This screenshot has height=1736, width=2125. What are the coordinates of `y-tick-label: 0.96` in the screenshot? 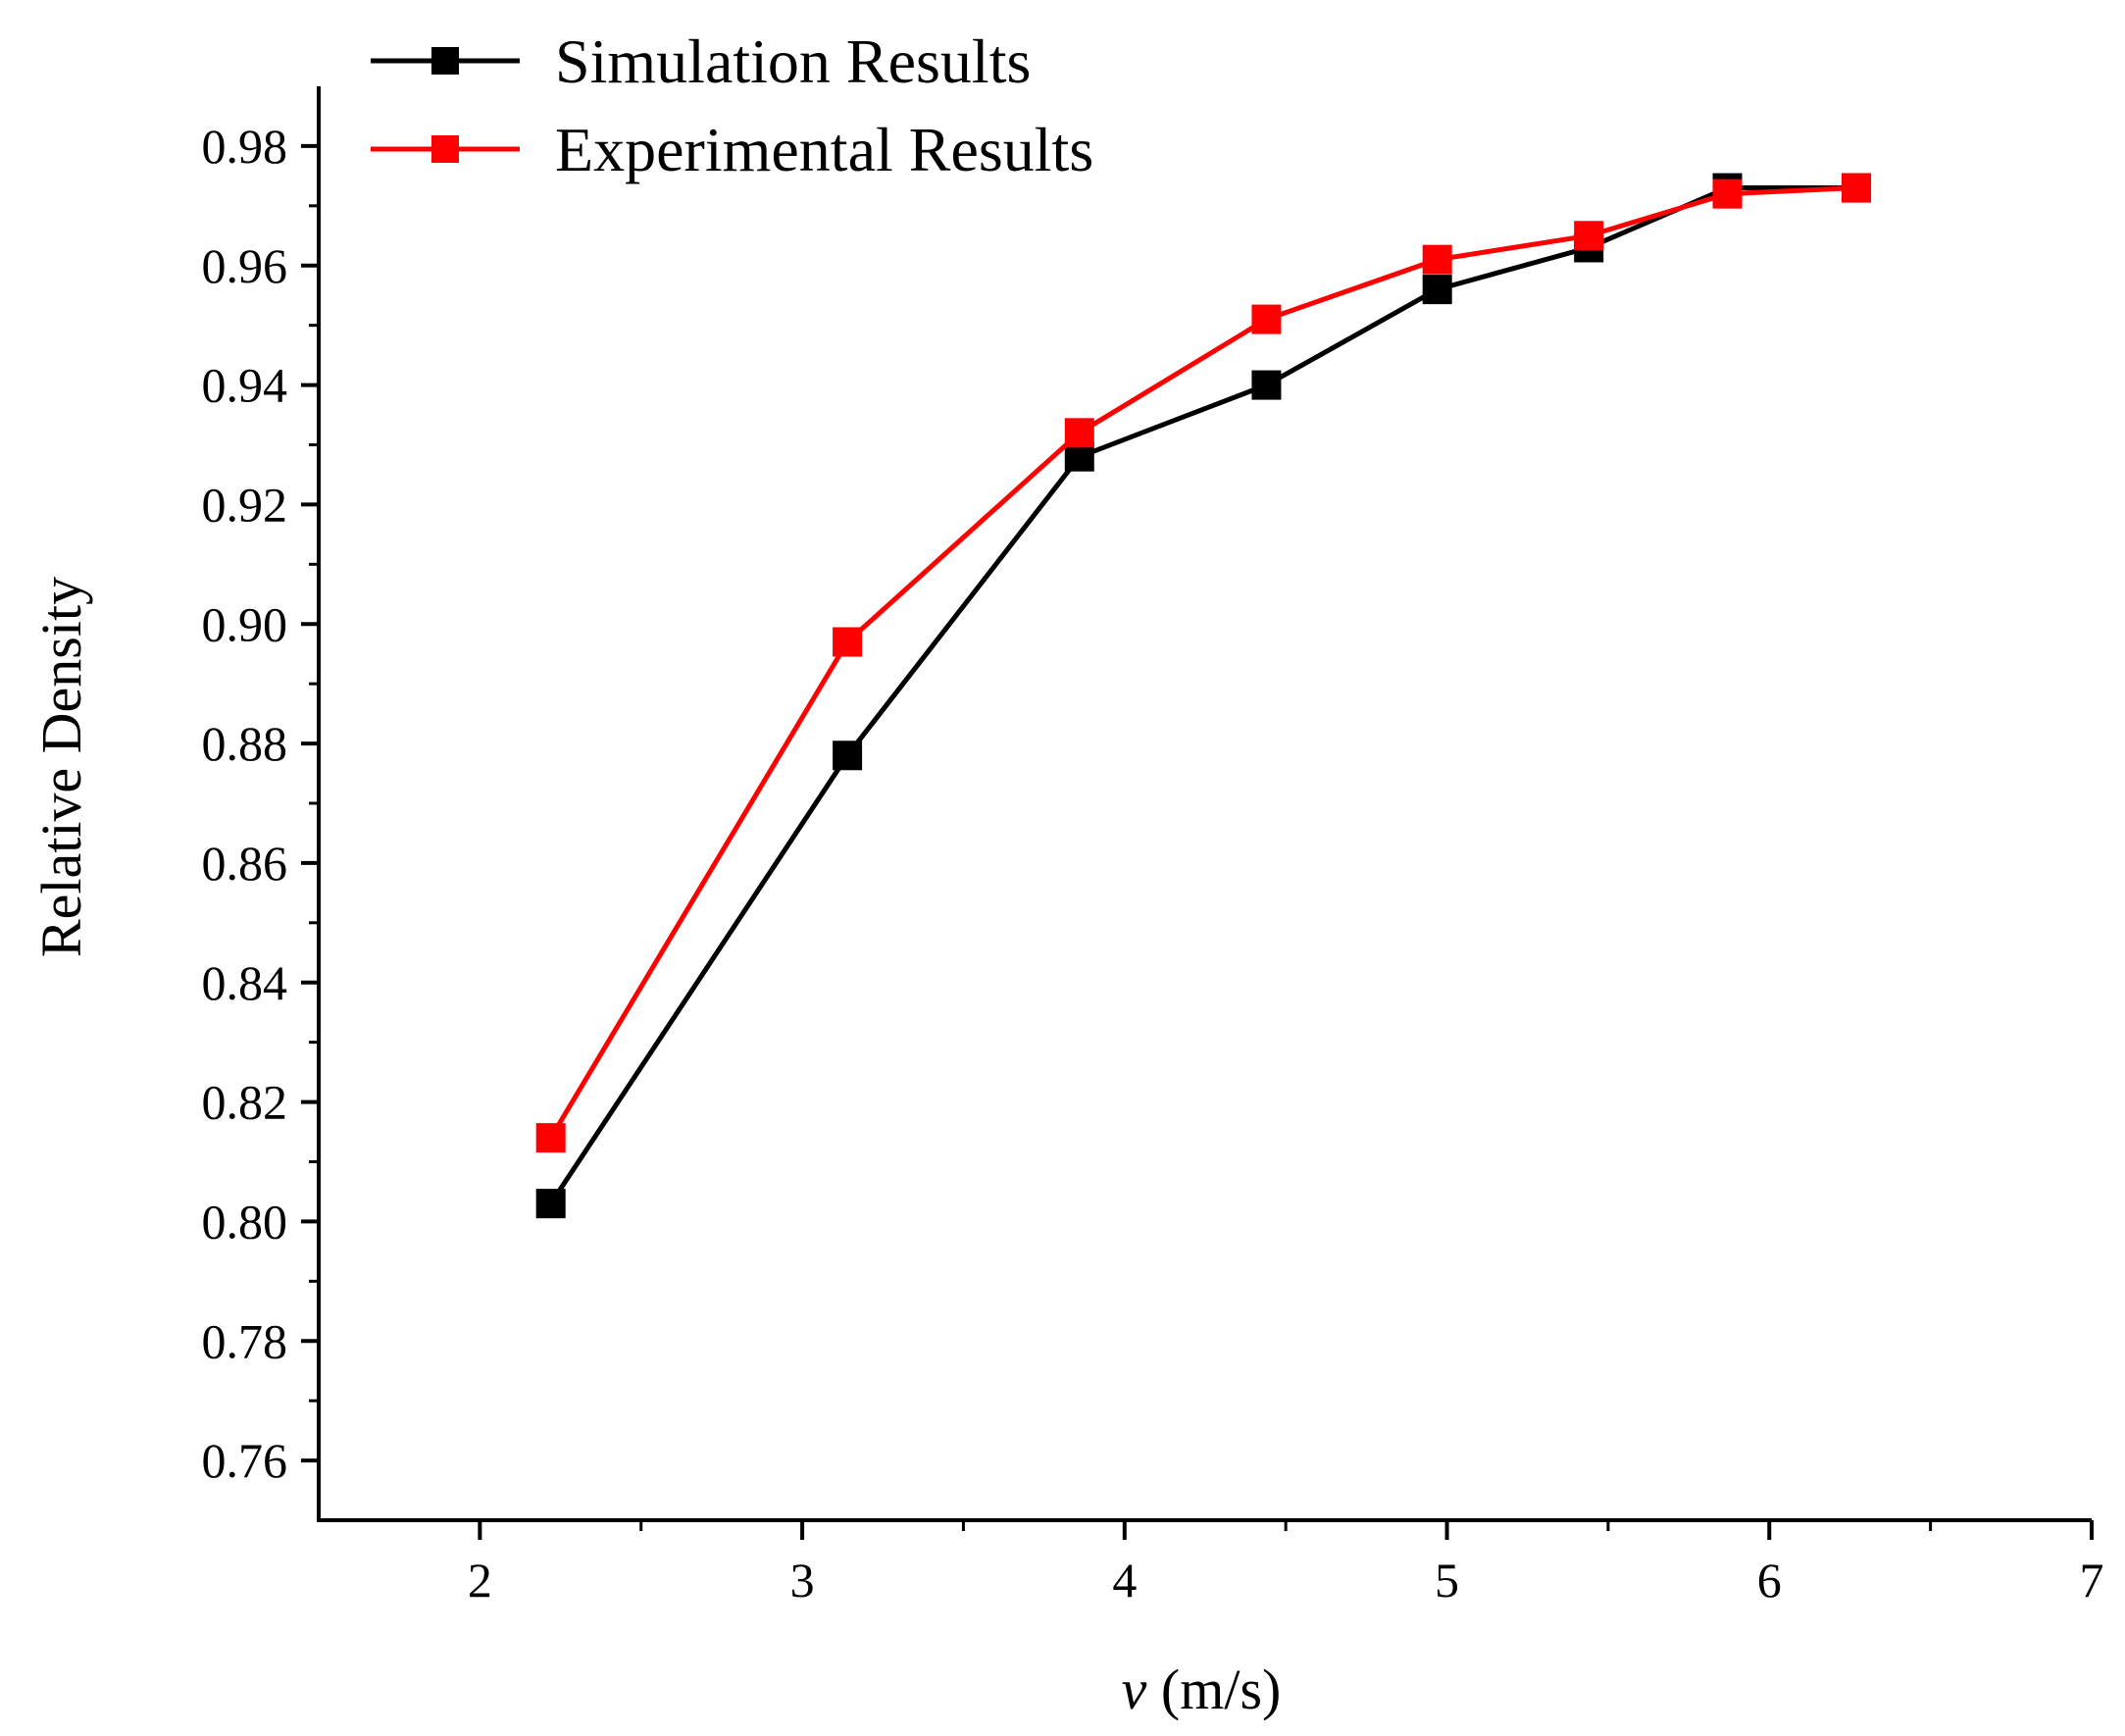 It's located at (245, 265).